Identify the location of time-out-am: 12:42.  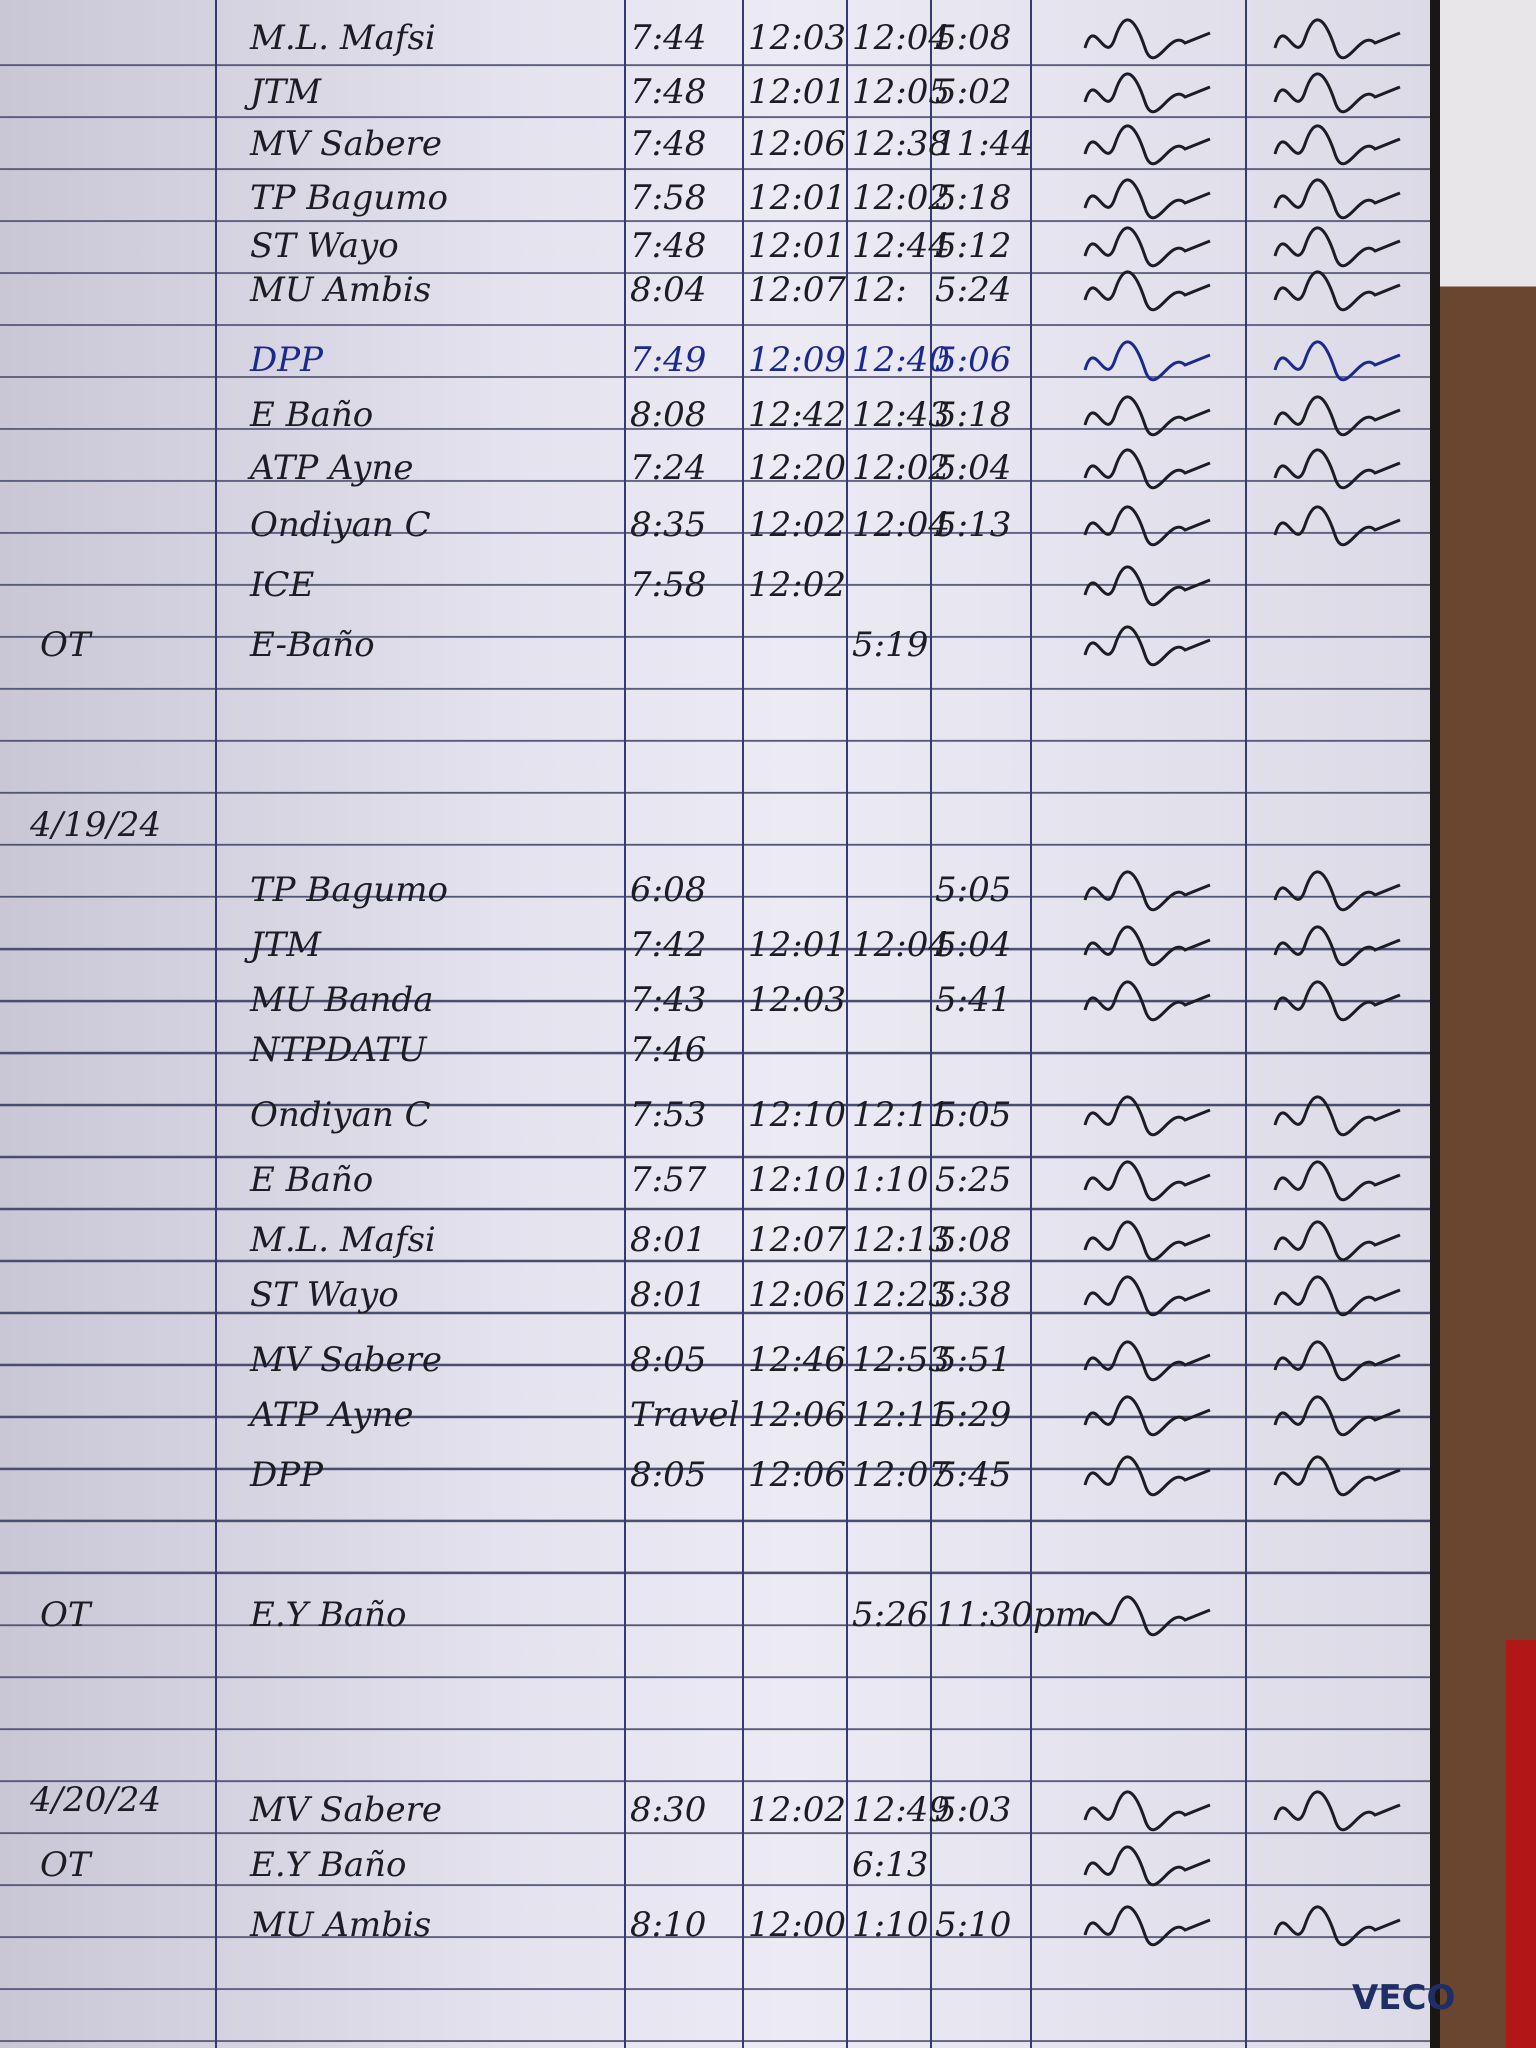
(797, 415).